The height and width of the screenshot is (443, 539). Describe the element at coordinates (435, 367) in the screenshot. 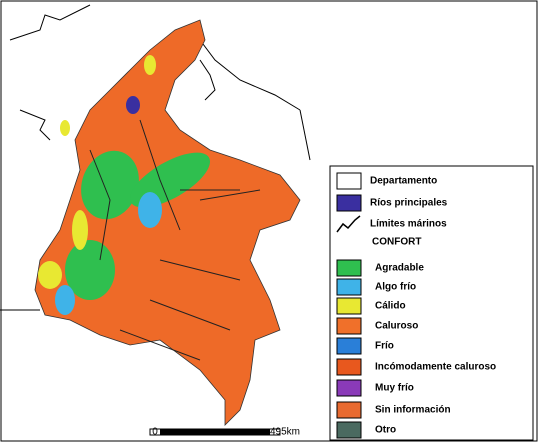

I see `legend-label: Incómodamente caluroso` at that location.